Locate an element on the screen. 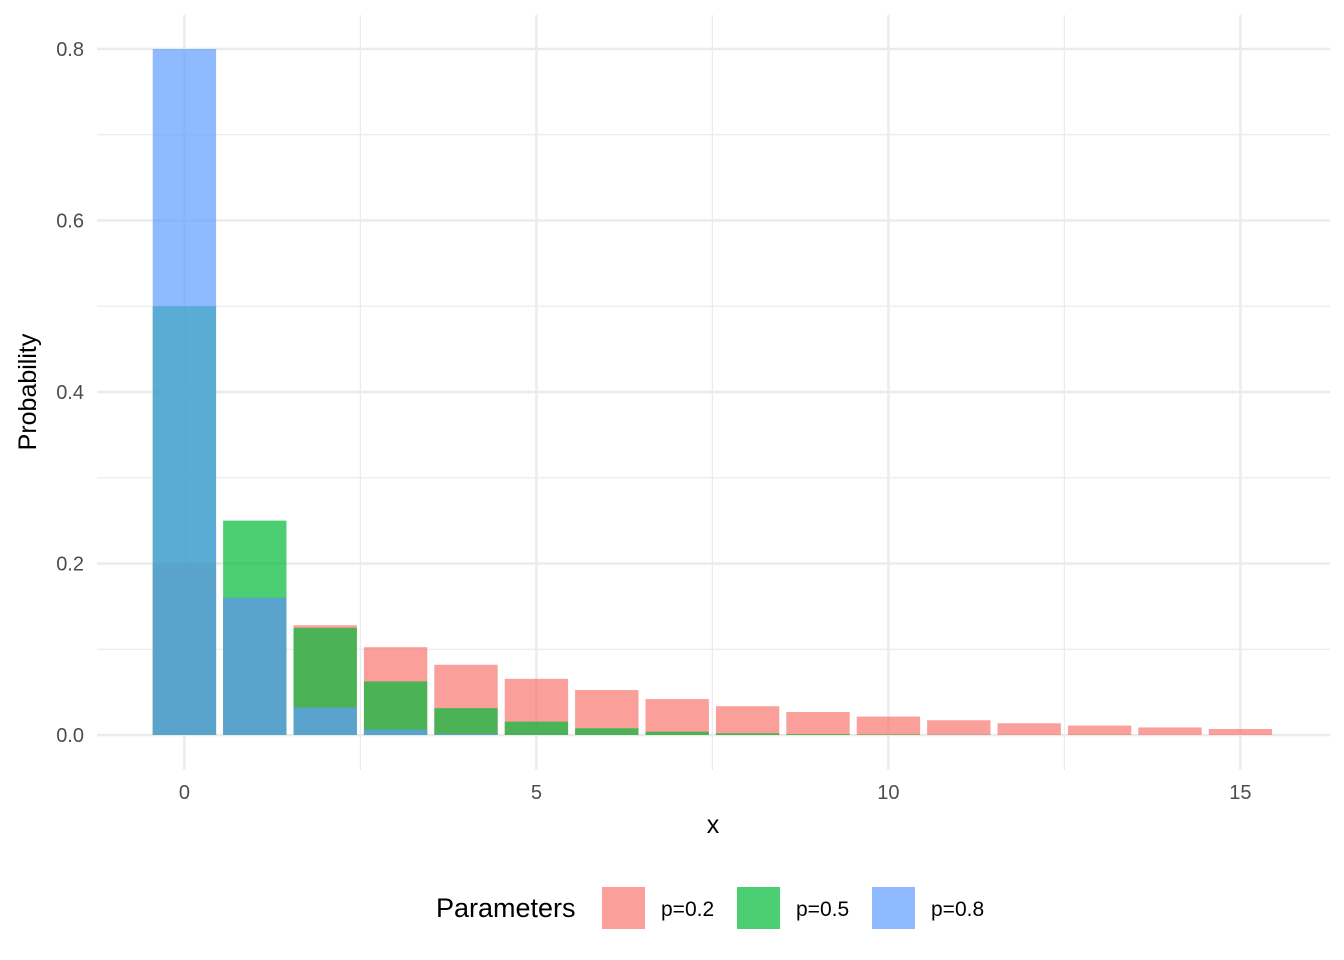 This screenshot has height=960, width=1344. bar-p=0.2-x14 is located at coordinates (1170, 731).